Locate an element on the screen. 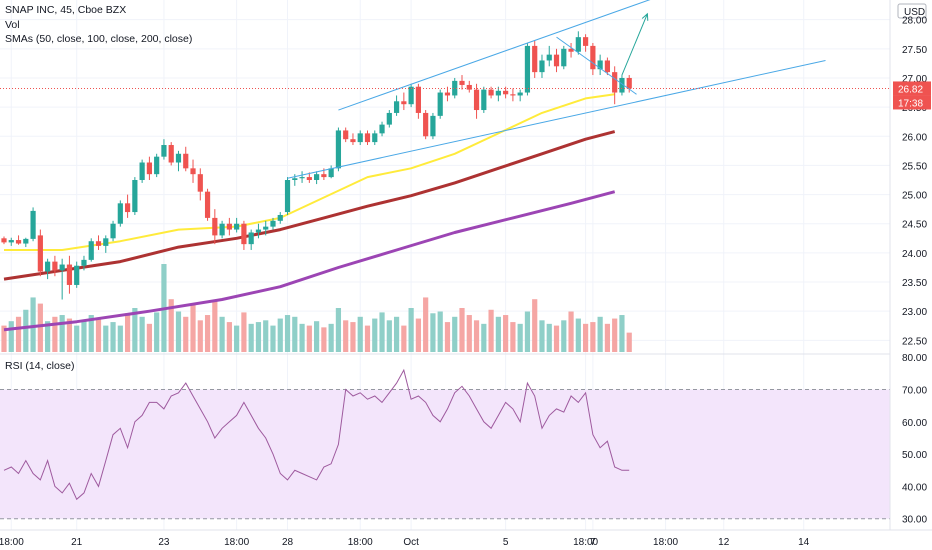 The width and height of the screenshot is (932, 550). last-price-value: 26.82 is located at coordinates (910, 89).